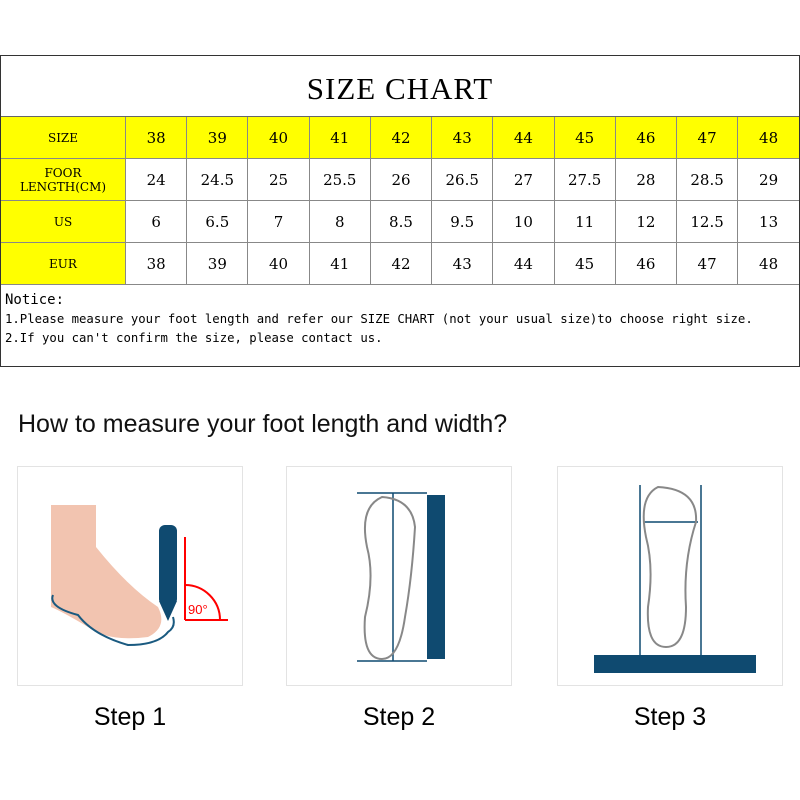  I want to click on table-cell: 27, so click(523, 179).